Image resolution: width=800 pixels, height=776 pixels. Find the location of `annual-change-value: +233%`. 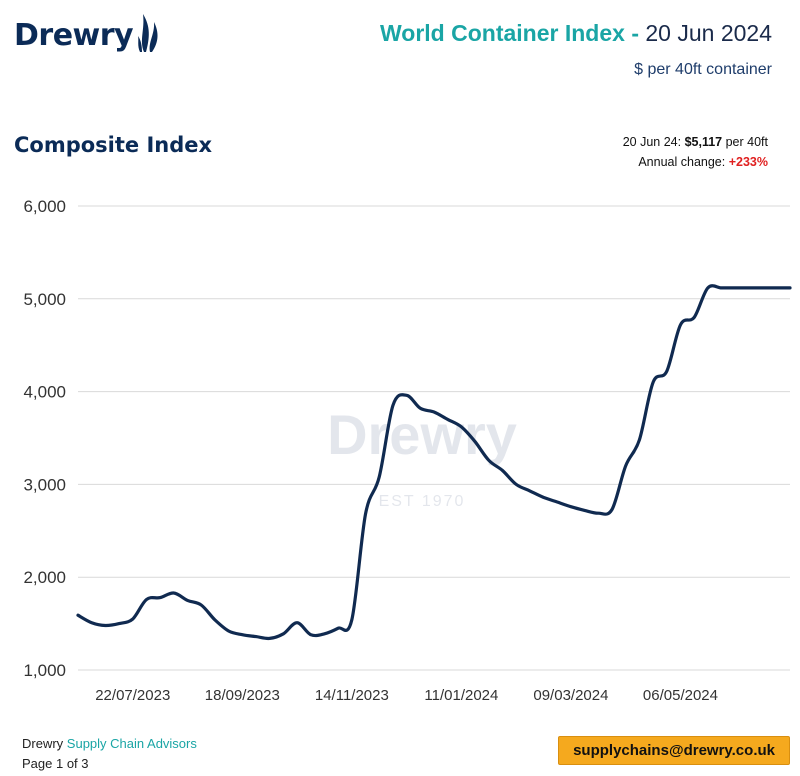

annual-change-value: +233% is located at coordinates (748, 162).